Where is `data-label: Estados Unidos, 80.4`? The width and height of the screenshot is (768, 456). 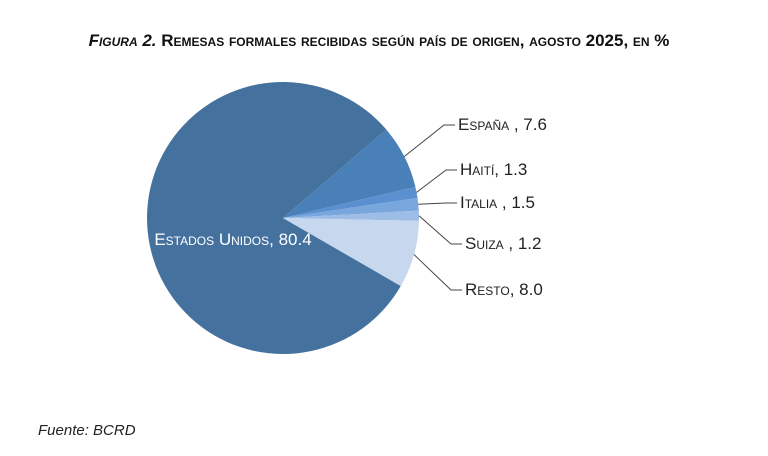 data-label: Estados Unidos, 80.4 is located at coordinates (233, 240).